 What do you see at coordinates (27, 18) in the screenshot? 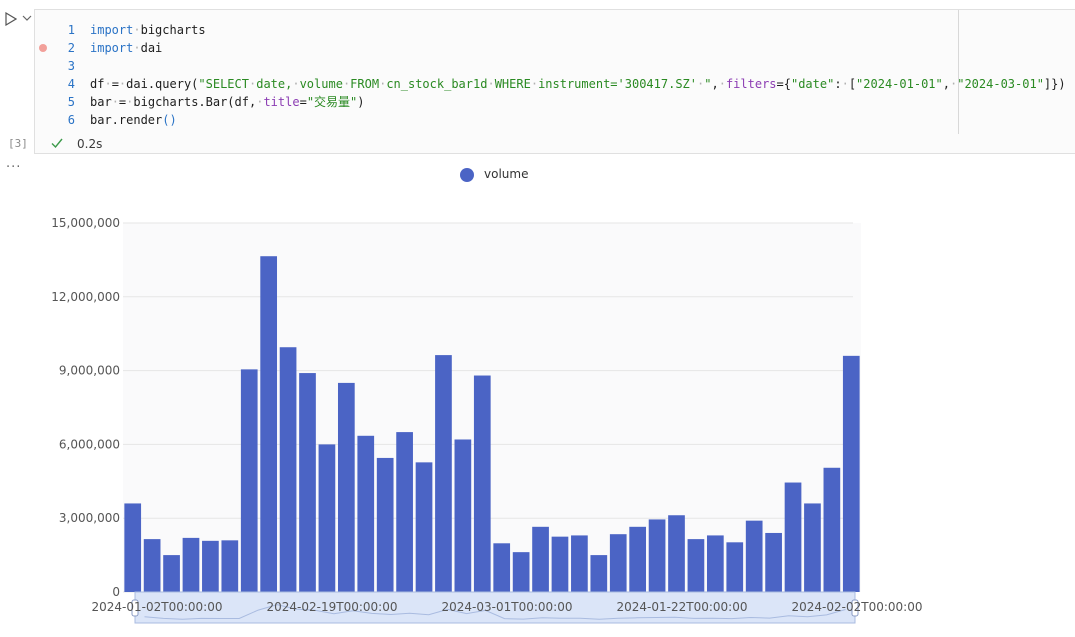
I see `chevron-down-icon` at bounding box center [27, 18].